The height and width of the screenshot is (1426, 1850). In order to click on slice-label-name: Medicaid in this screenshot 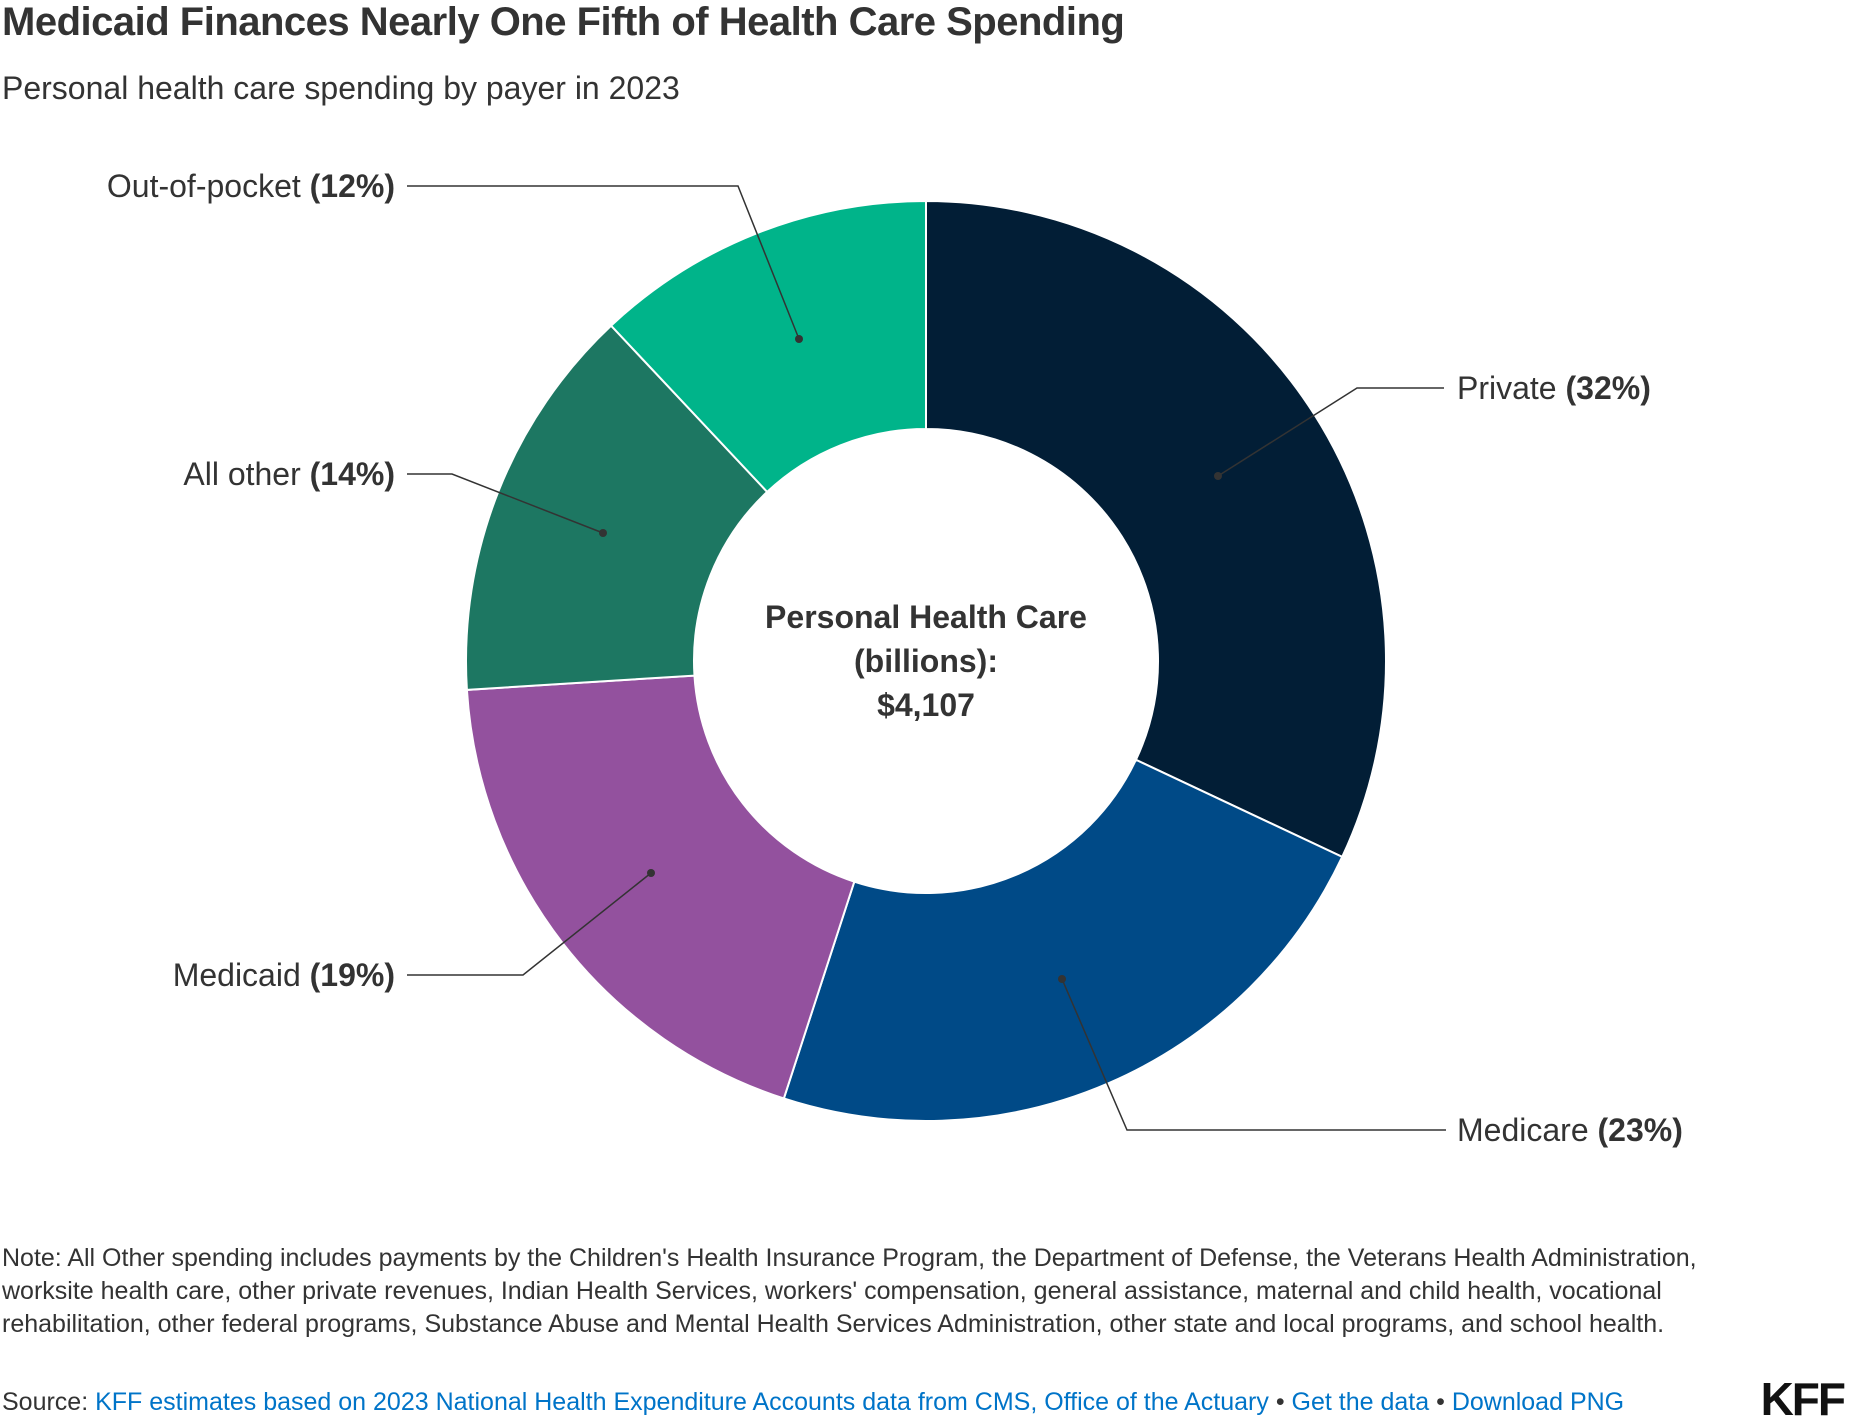, I will do `click(241, 975)`.